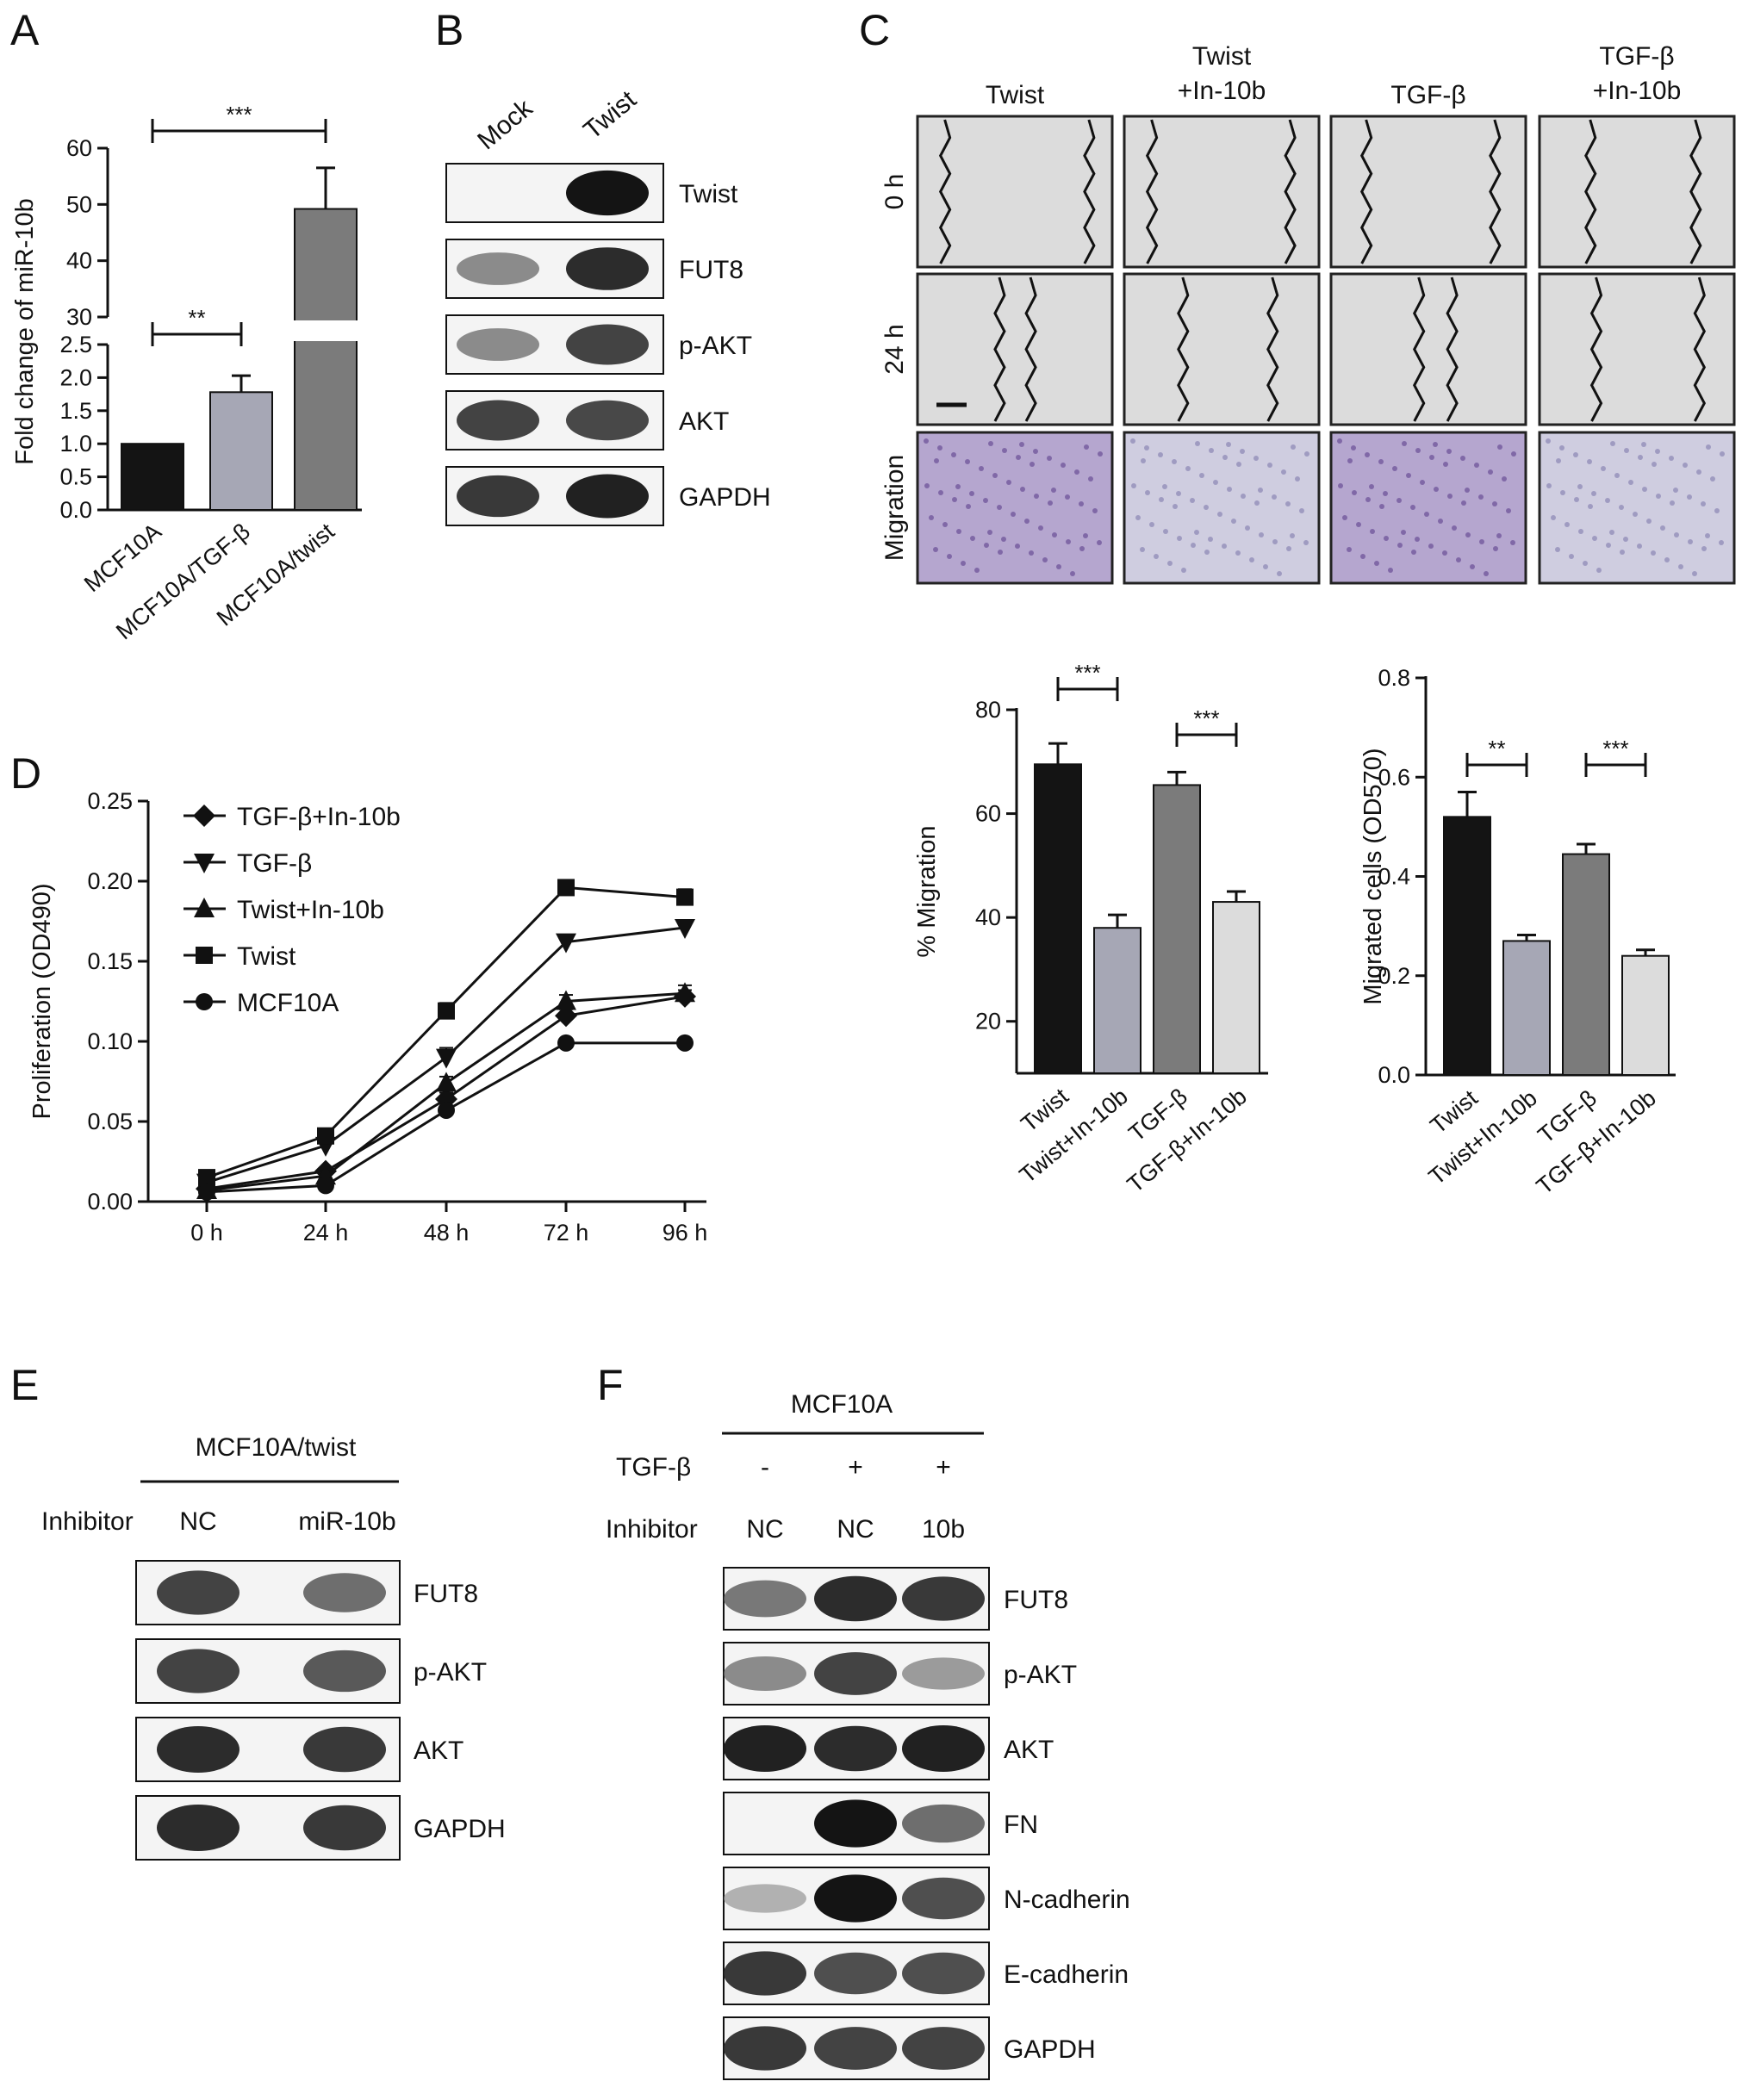 The width and height of the screenshot is (1748, 2100). Describe the element at coordinates (438, 1751) in the screenshot. I see `e-row-label: AKT` at that location.